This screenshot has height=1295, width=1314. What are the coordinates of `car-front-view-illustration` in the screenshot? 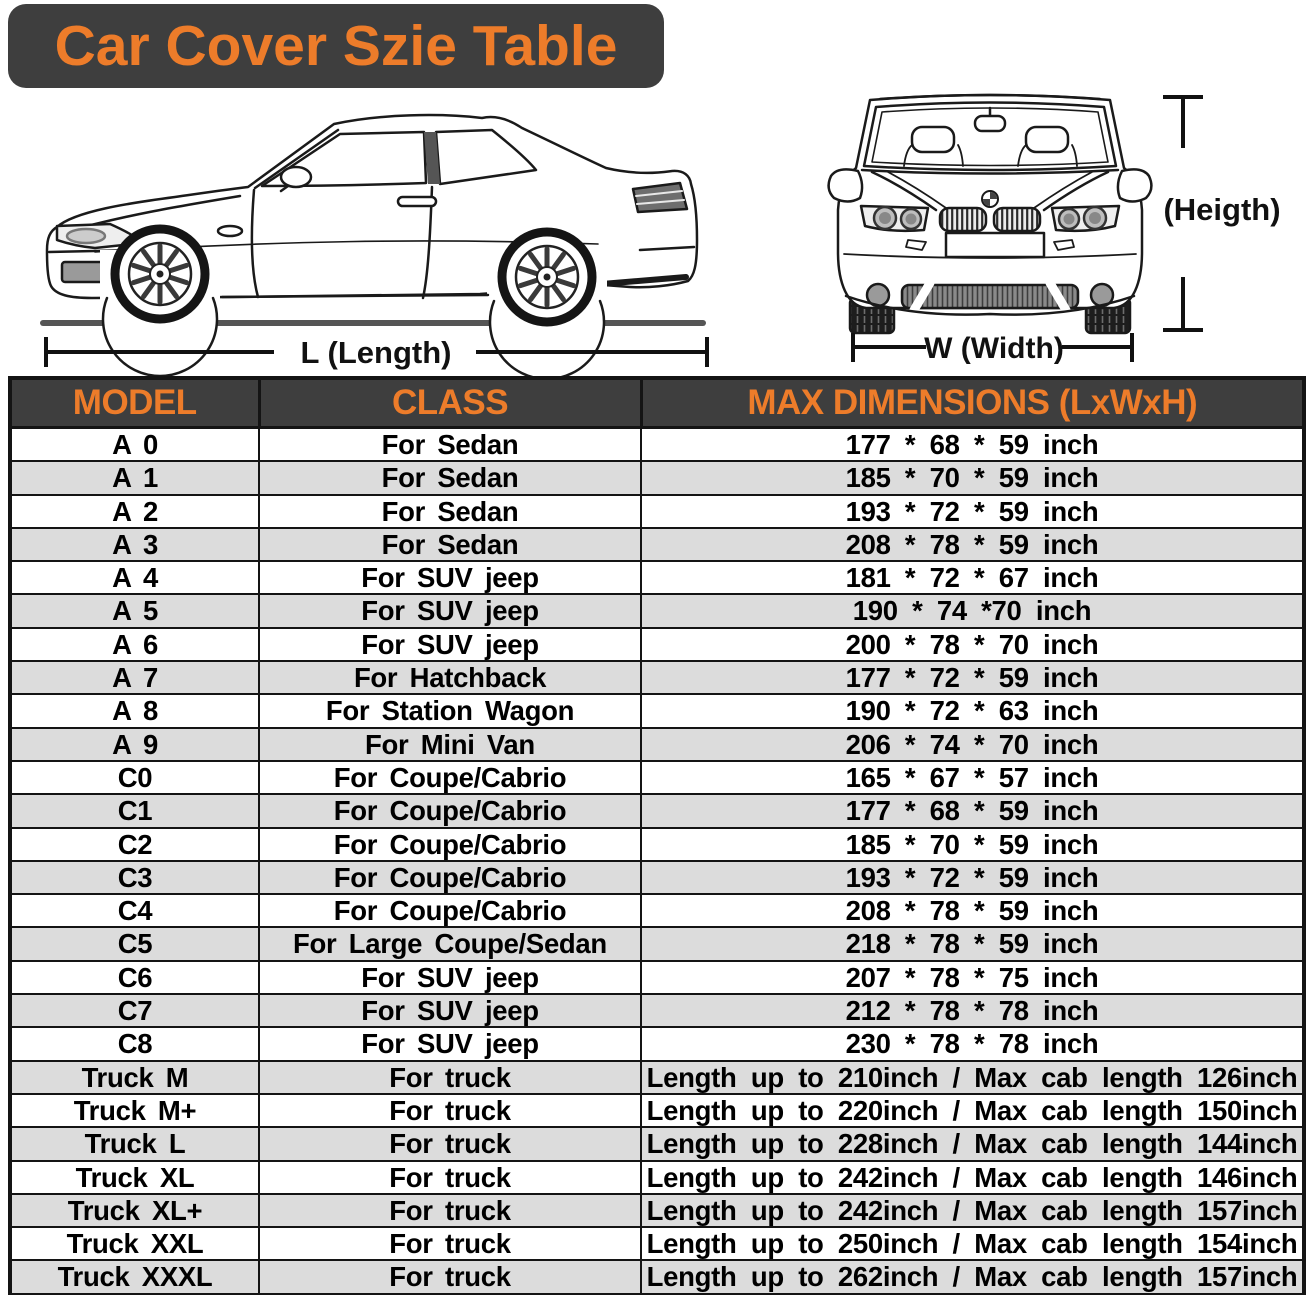 It's located at (990, 214).